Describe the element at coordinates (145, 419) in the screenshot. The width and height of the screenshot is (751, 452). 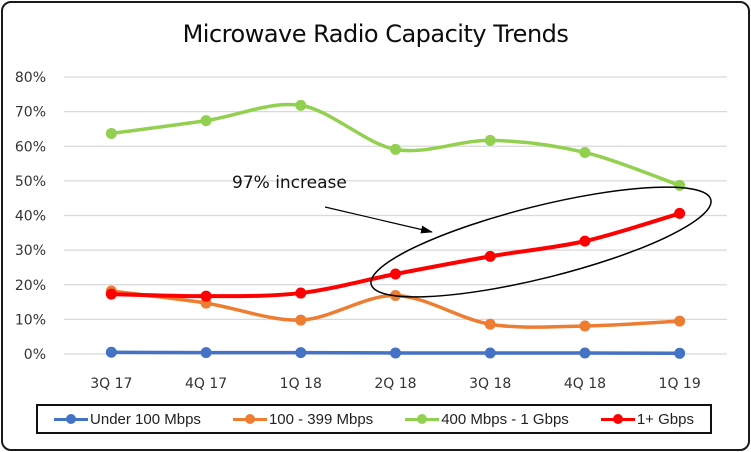
I see `legend-label: Under 100 Mbps` at that location.